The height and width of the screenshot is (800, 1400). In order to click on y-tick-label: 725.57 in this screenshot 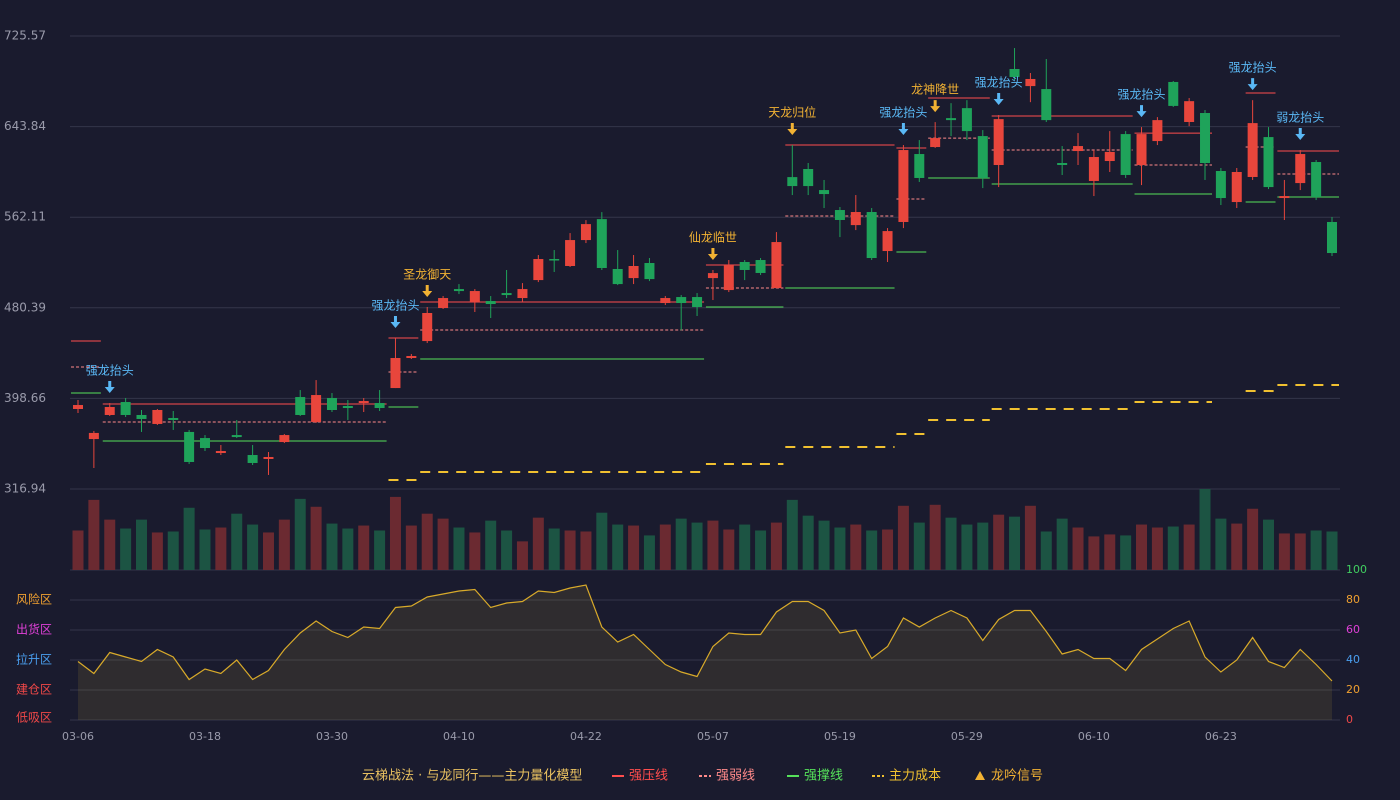, I will do `click(25, 36)`.